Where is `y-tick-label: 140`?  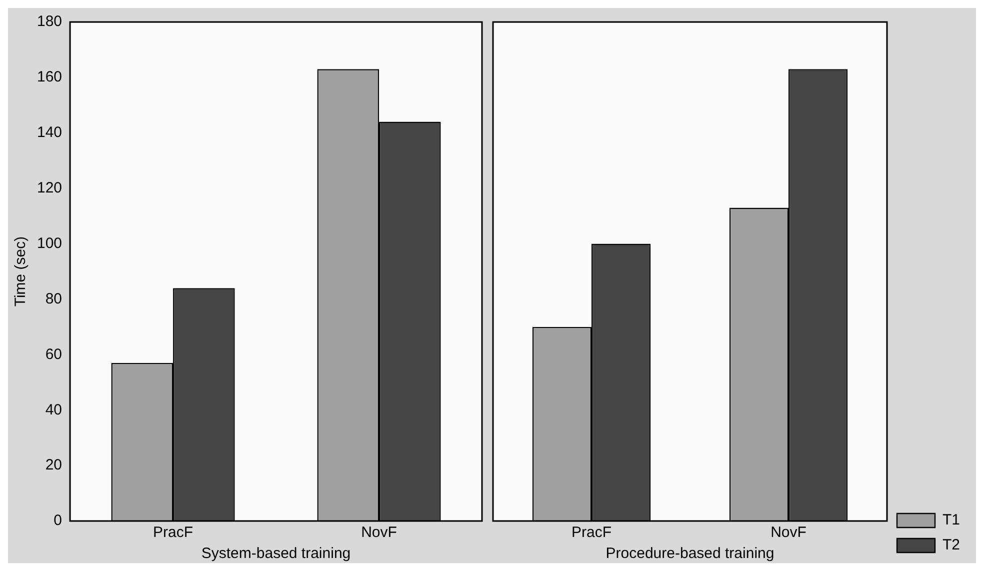
y-tick-label: 140 is located at coordinates (49, 133).